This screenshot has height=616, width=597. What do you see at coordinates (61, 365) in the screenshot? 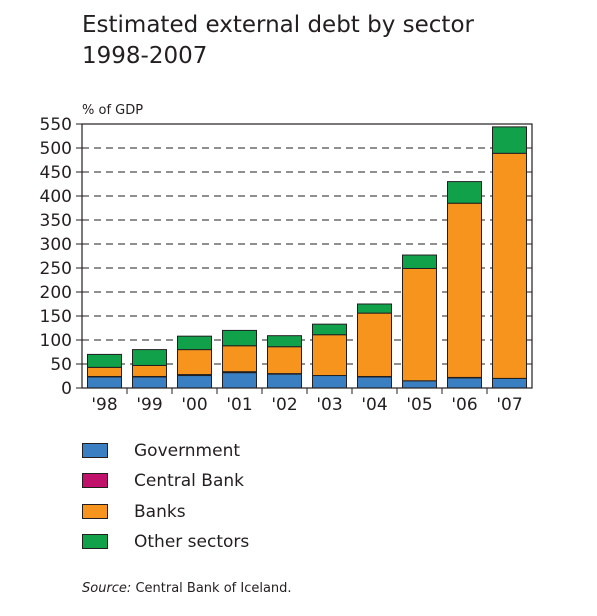
I see `y-tick-label: 50` at bounding box center [61, 365].